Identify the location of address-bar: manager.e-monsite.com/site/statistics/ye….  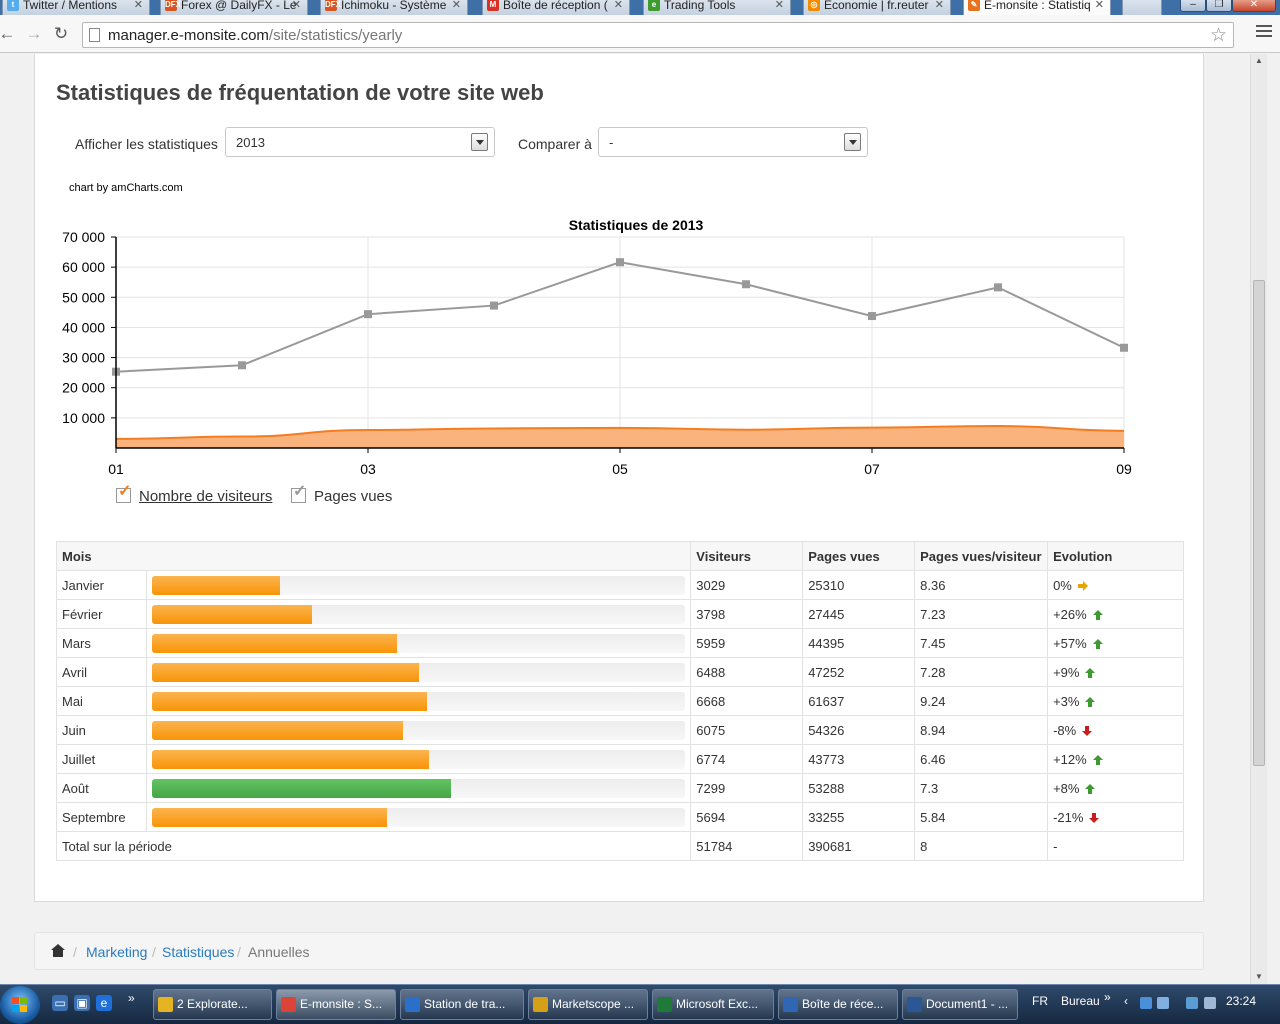
(658, 35).